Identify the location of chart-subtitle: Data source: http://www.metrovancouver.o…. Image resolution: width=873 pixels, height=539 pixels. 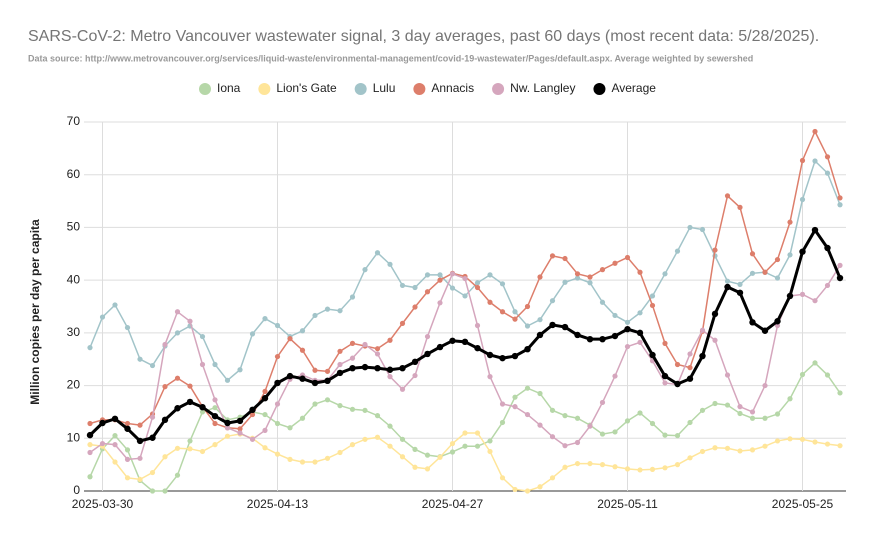
(390, 58).